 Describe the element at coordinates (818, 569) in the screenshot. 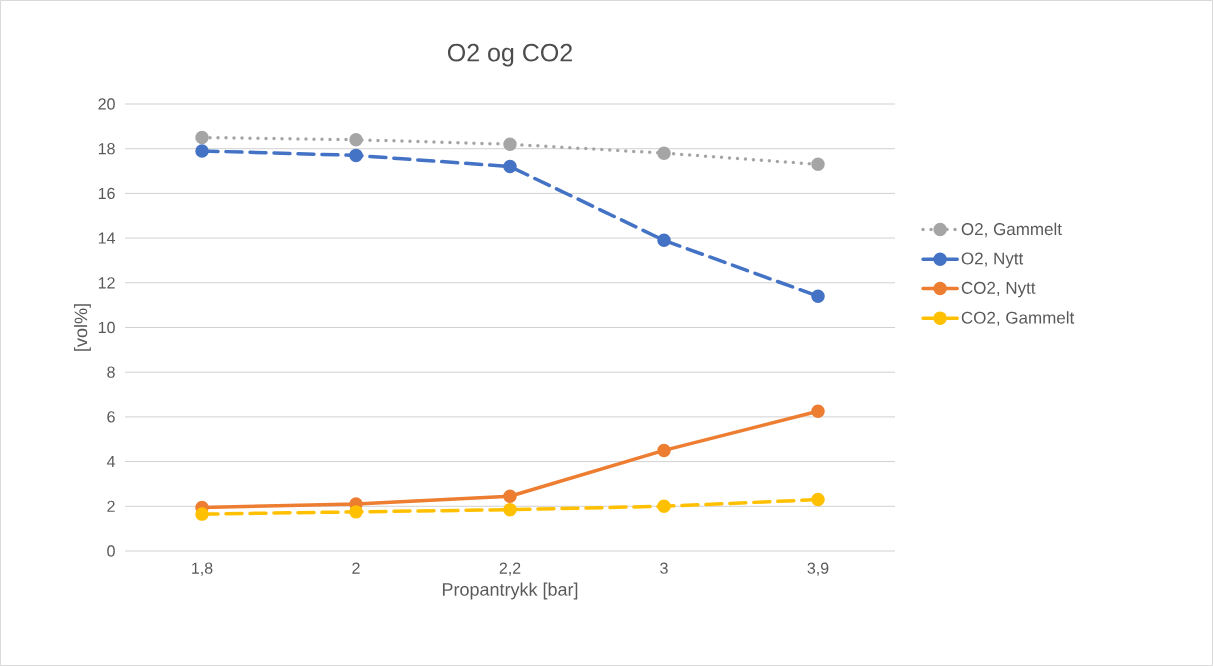

I see `x-tick-label: 3,9` at that location.